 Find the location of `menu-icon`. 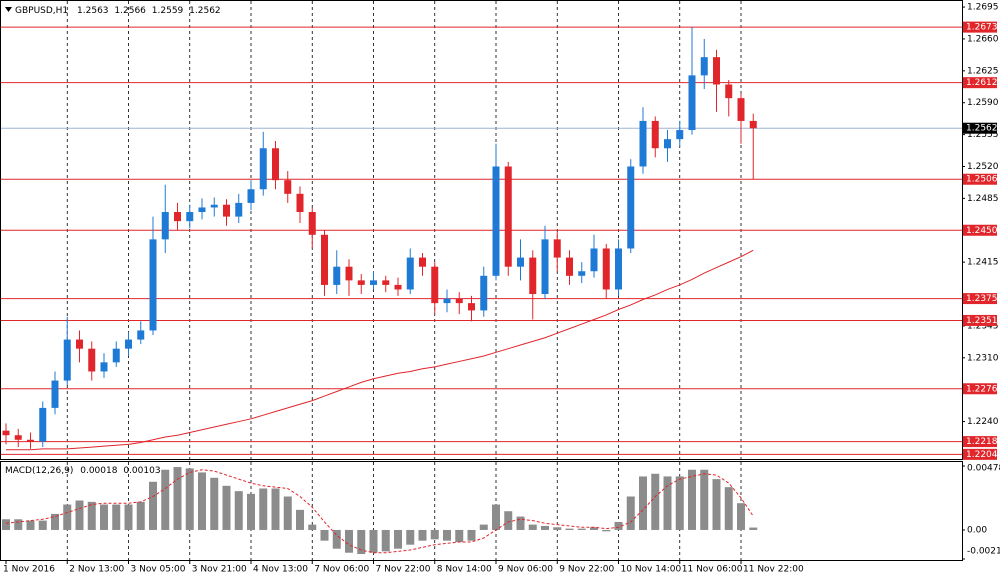

menu-icon is located at coordinates (8, 9).